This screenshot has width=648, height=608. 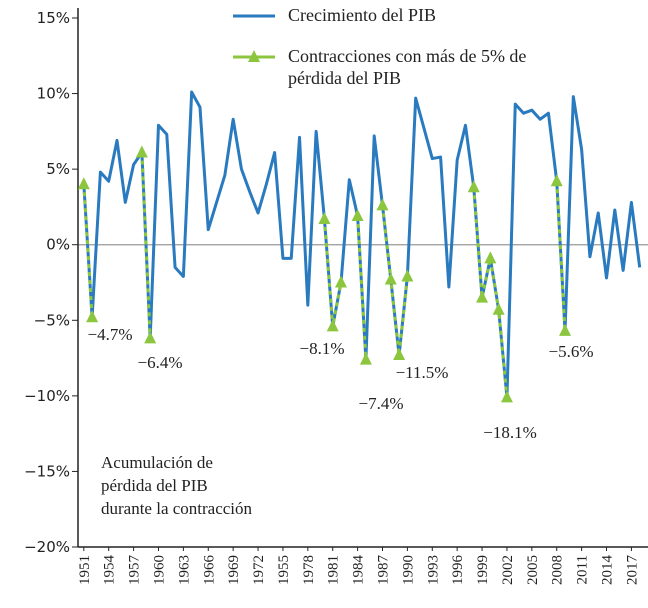 I want to click on x-tick-label: 1981, so click(x=334, y=570).